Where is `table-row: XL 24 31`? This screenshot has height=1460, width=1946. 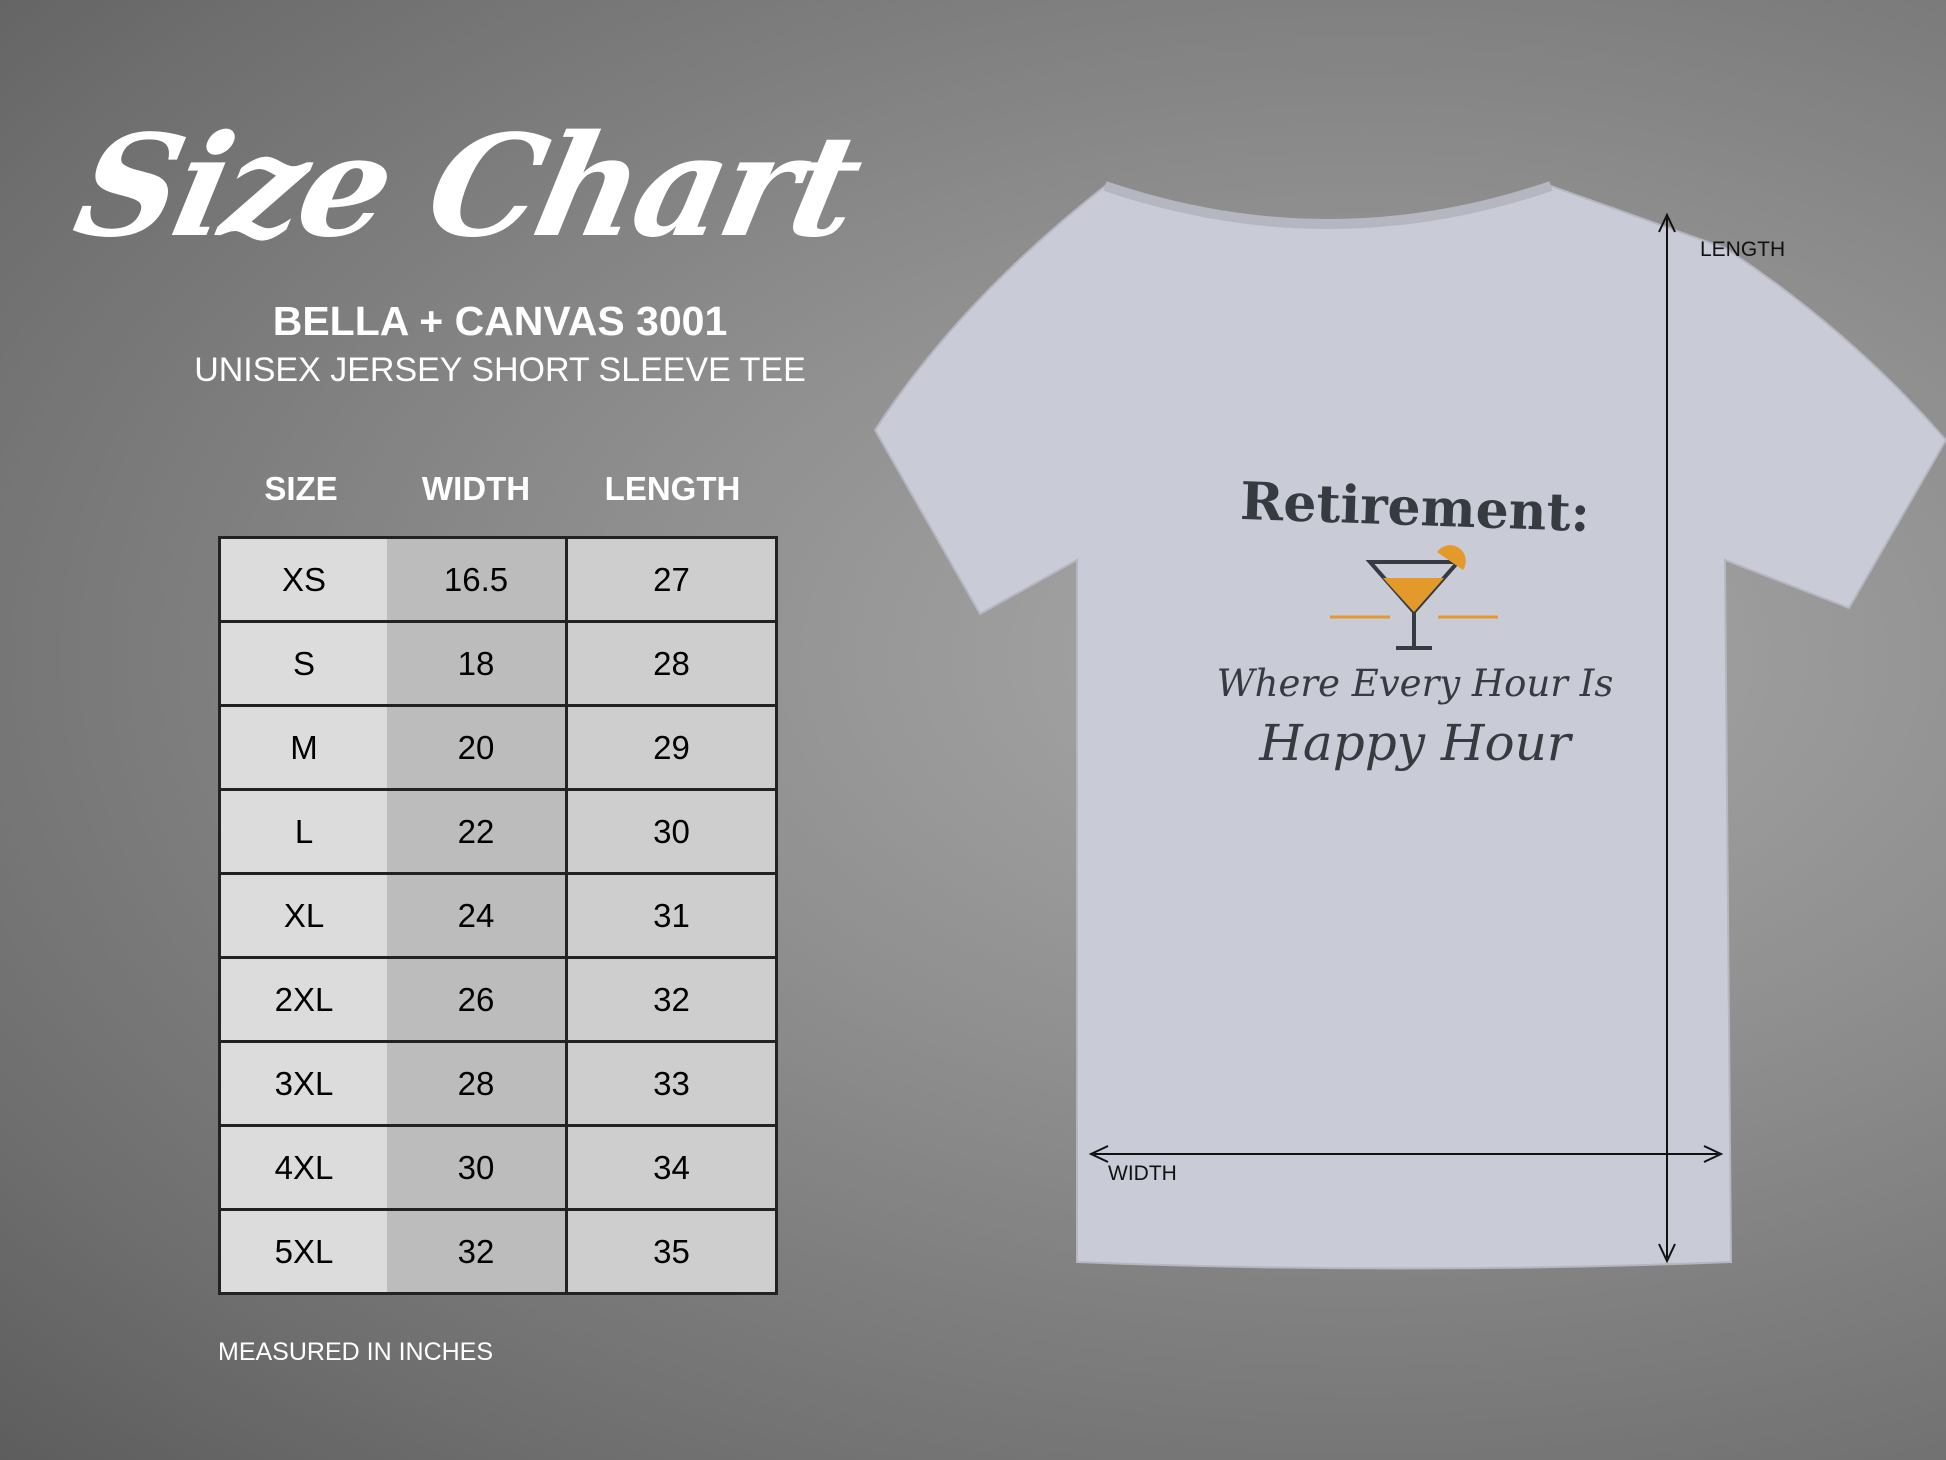 table-row: XL 24 31 is located at coordinates (498, 915).